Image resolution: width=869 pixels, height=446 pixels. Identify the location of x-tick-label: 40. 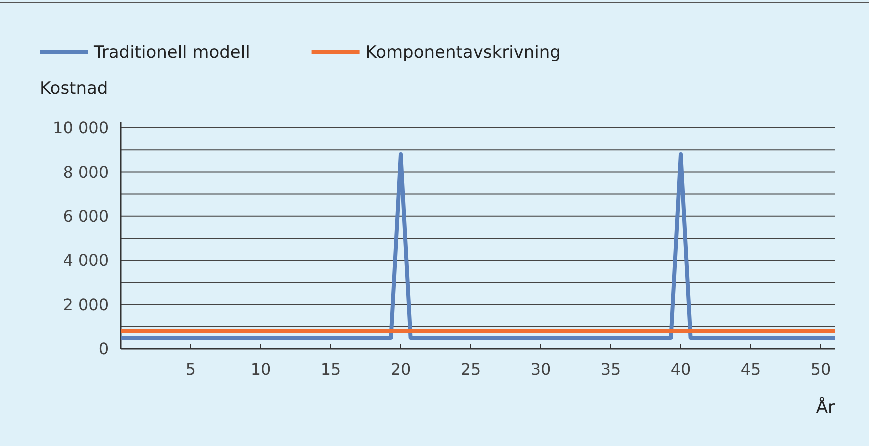
(681, 369).